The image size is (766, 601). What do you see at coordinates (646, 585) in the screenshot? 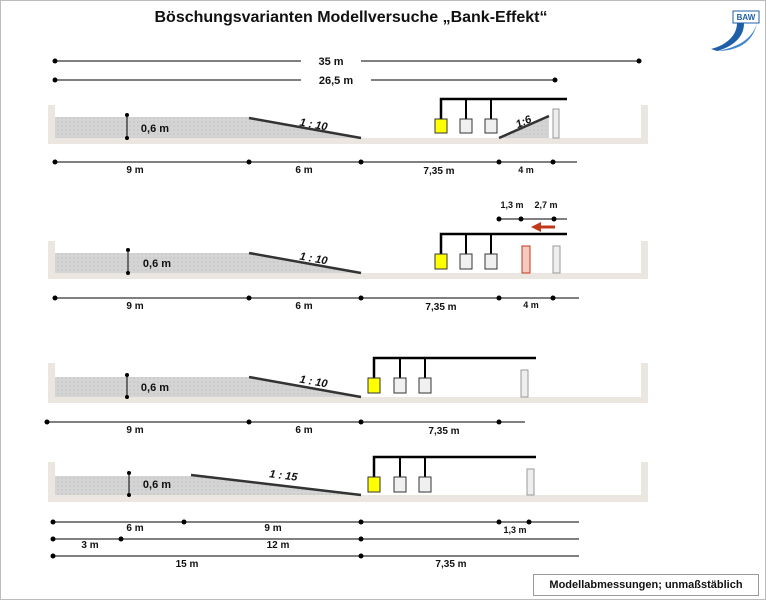
I see `scale-note: Modellabmessungen; unmaßstäblich` at bounding box center [646, 585].